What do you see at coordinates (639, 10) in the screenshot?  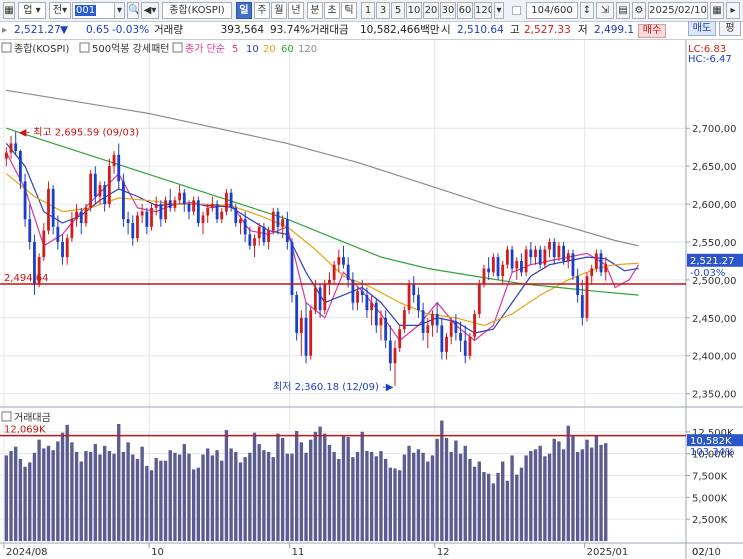 I see `settings-icon: ⚙` at bounding box center [639, 10].